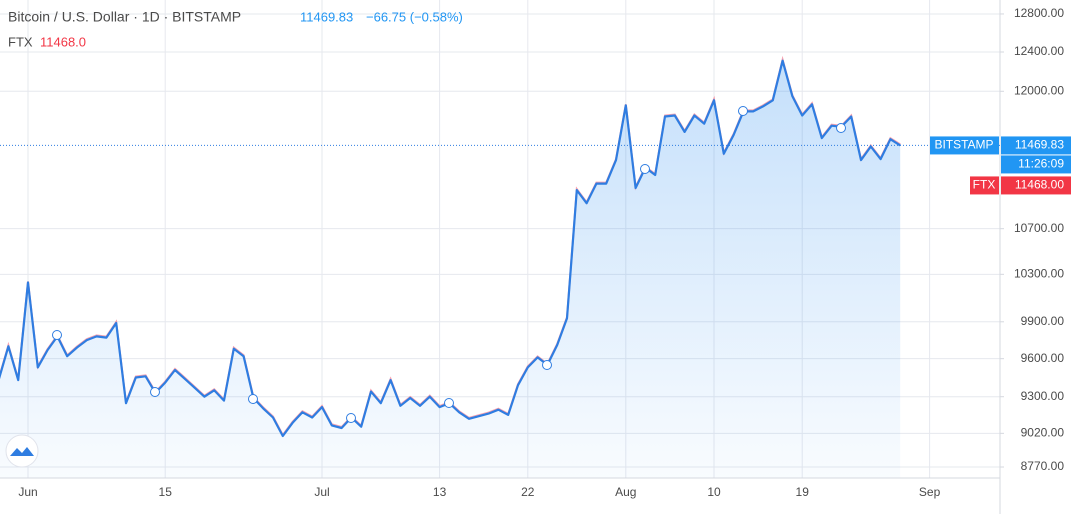 Image resolution: width=1071 pixels, height=514 pixels. I want to click on price-change: −66.75 (−0.58%), so click(414, 16).